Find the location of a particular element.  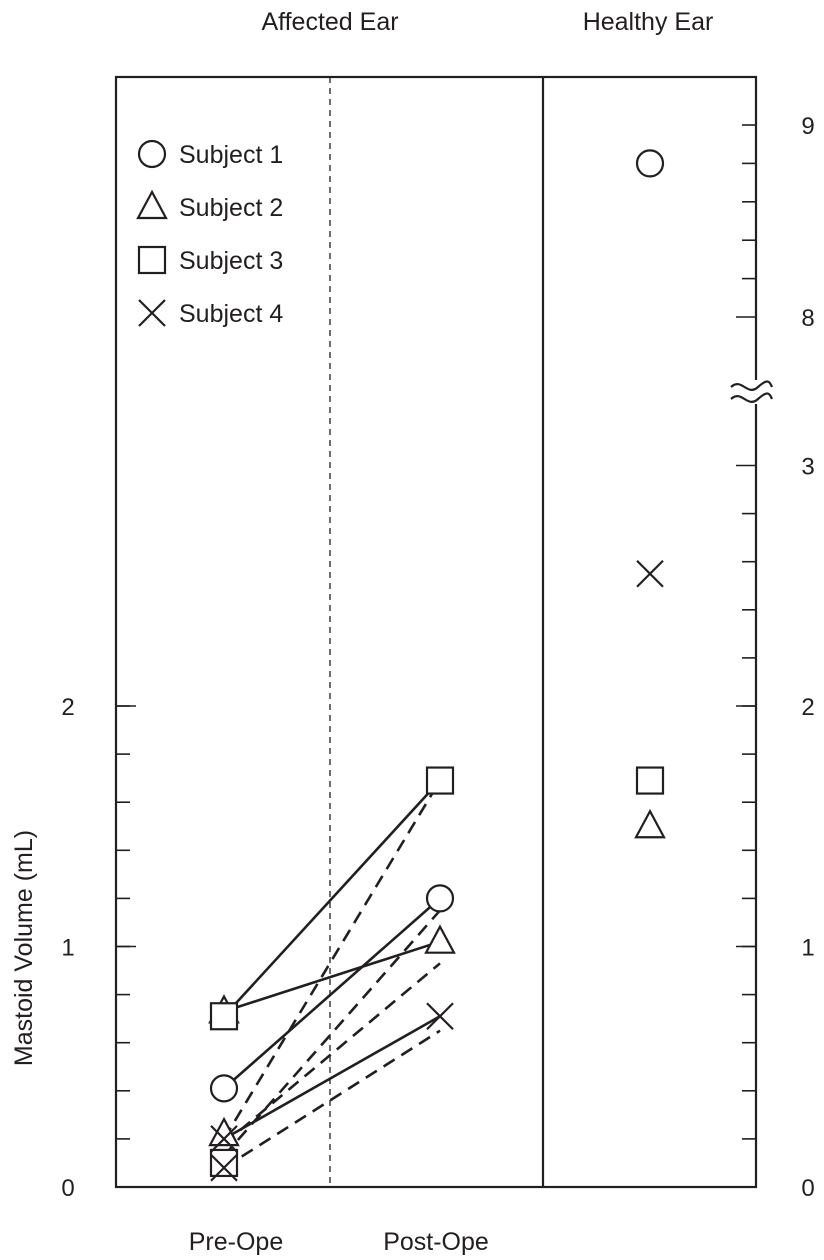

legend-label: Subject 4 is located at coordinates (231, 314).